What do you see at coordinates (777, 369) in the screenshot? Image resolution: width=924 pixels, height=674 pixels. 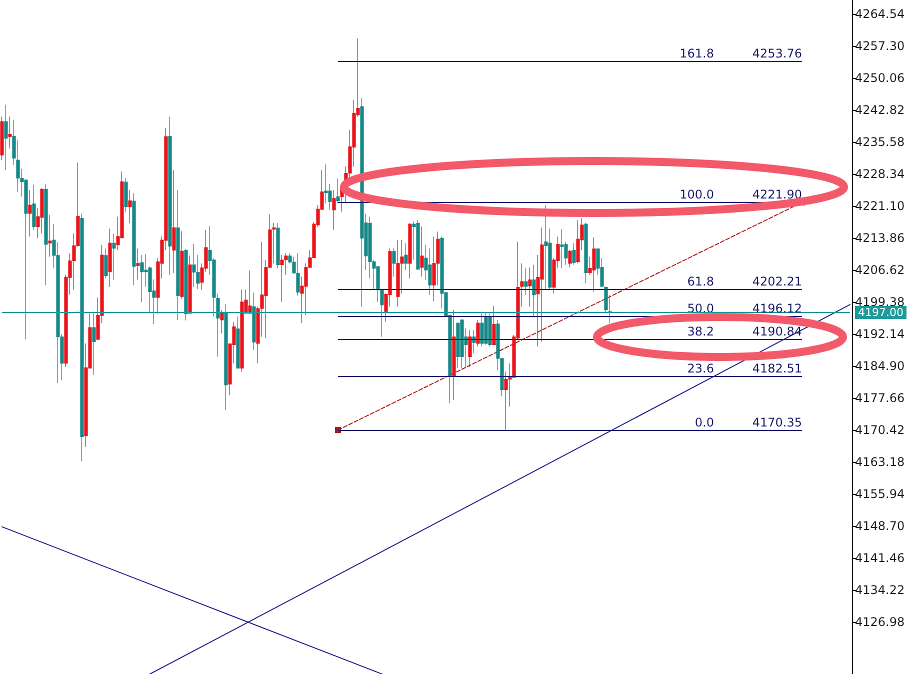 I see `ref-line-label: 4182.51` at bounding box center [777, 369].